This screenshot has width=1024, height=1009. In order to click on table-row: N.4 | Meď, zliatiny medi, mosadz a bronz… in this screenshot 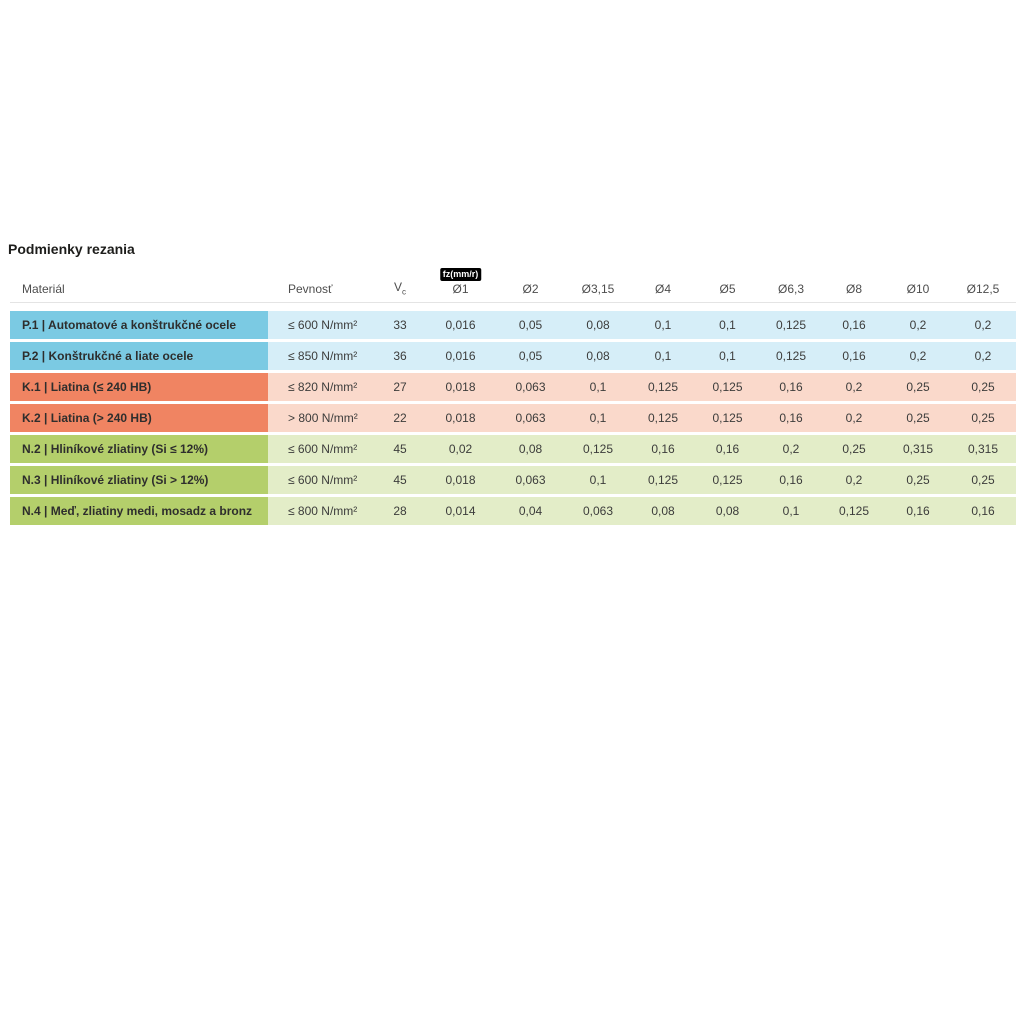, I will do `click(513, 511)`.